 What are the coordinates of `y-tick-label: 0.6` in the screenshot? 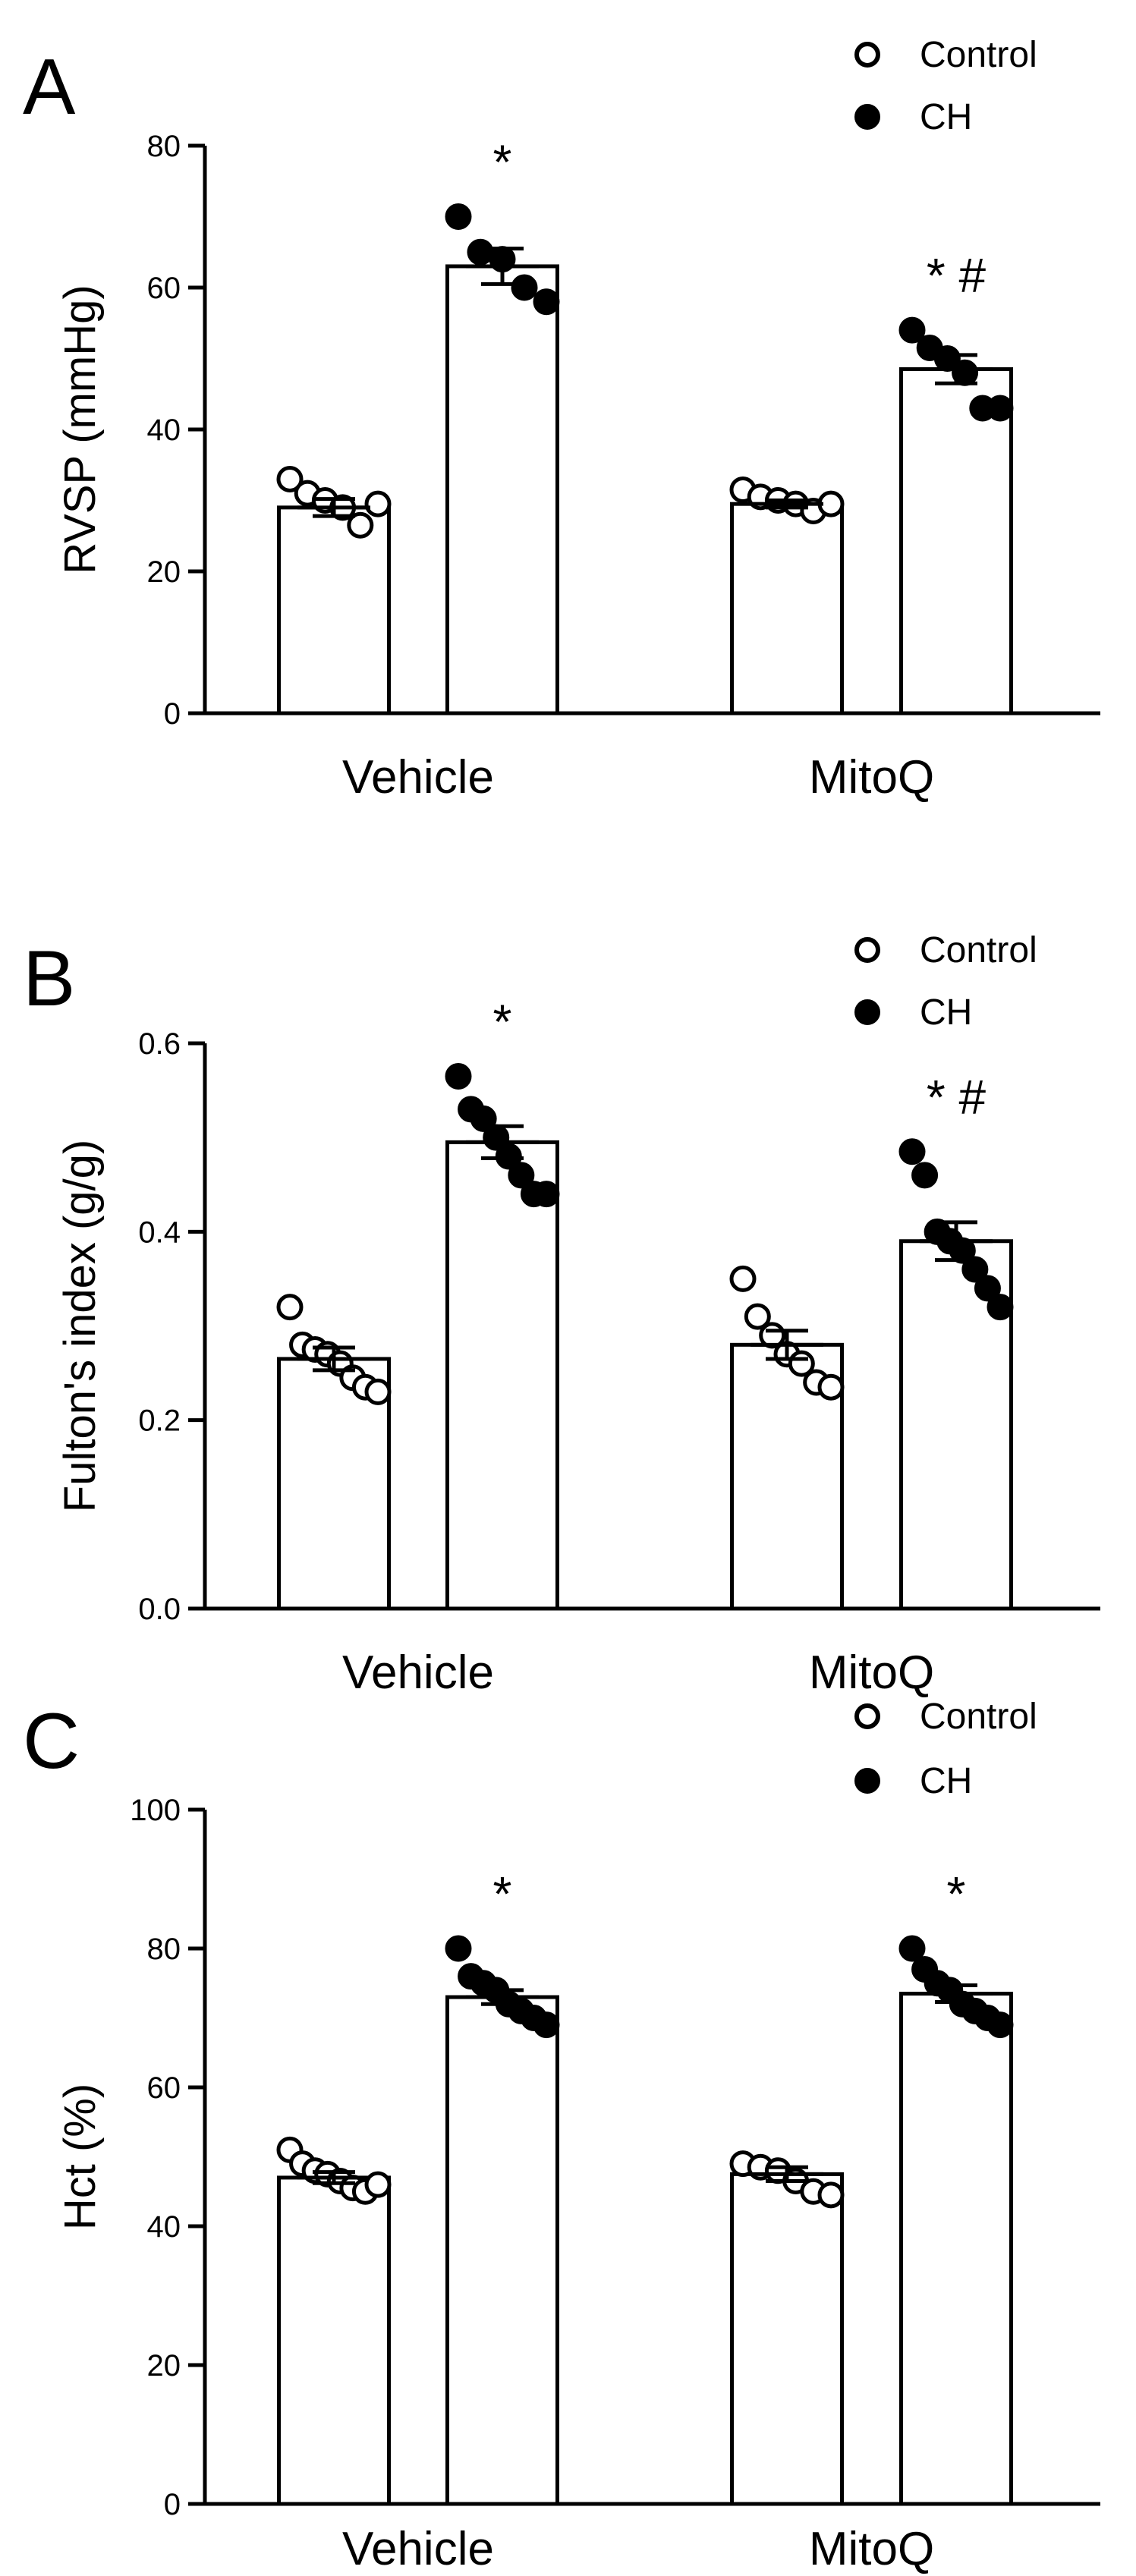 It's located at (159, 1044).